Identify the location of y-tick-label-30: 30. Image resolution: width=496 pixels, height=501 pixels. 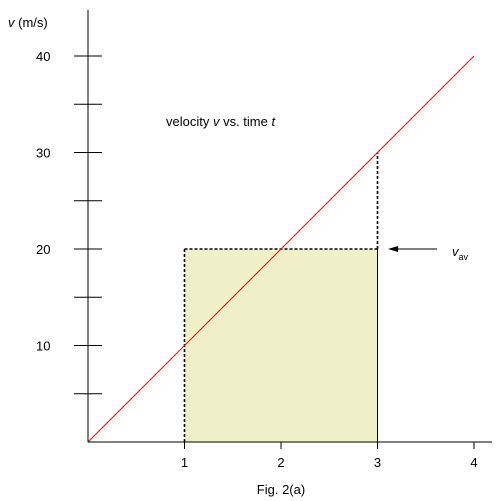
(43, 153).